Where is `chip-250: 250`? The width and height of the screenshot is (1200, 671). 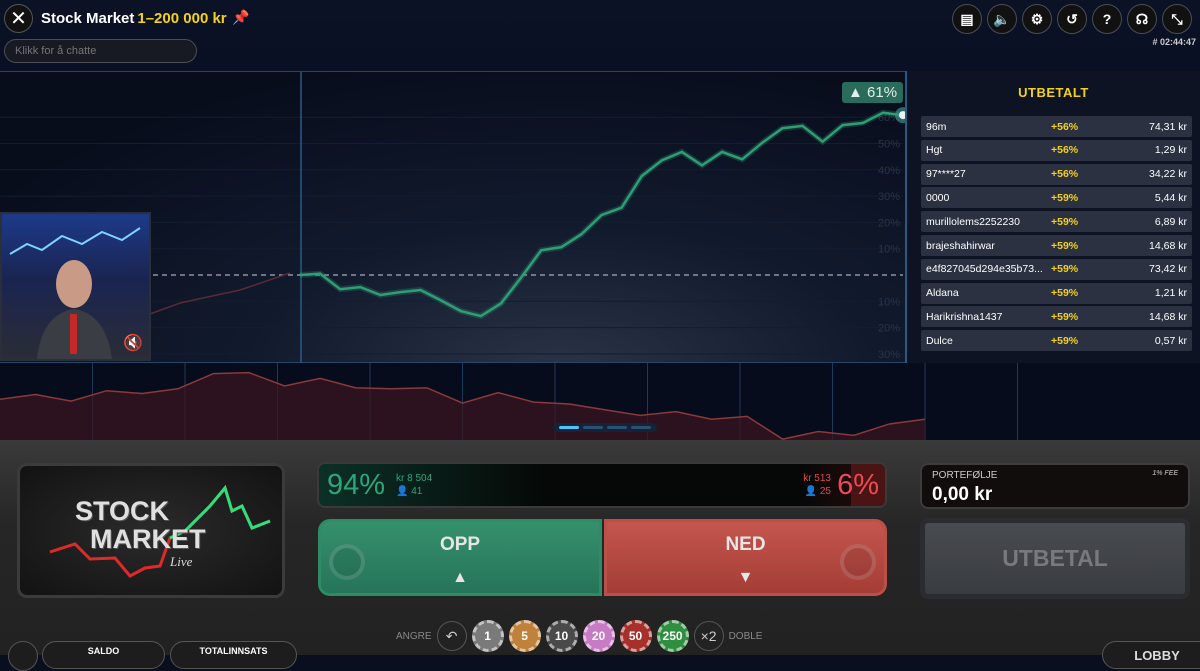
chip-250: 250 is located at coordinates (672, 636).